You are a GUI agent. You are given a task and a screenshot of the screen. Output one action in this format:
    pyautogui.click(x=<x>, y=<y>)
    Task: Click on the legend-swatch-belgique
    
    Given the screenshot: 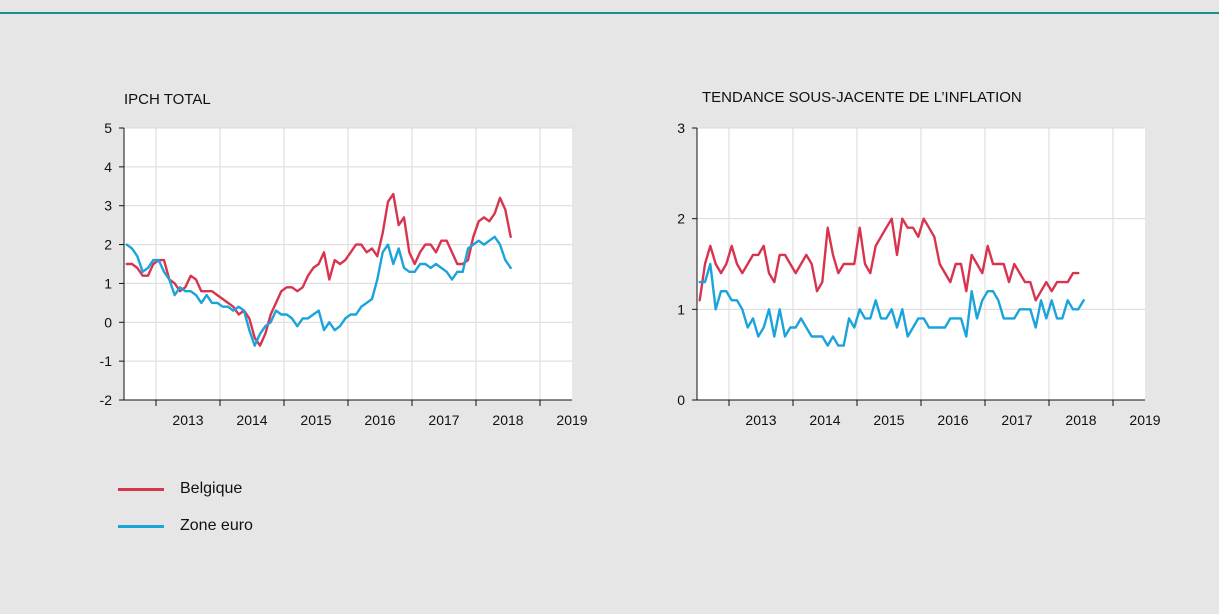 What is the action you would take?
    pyautogui.click(x=141, y=489)
    